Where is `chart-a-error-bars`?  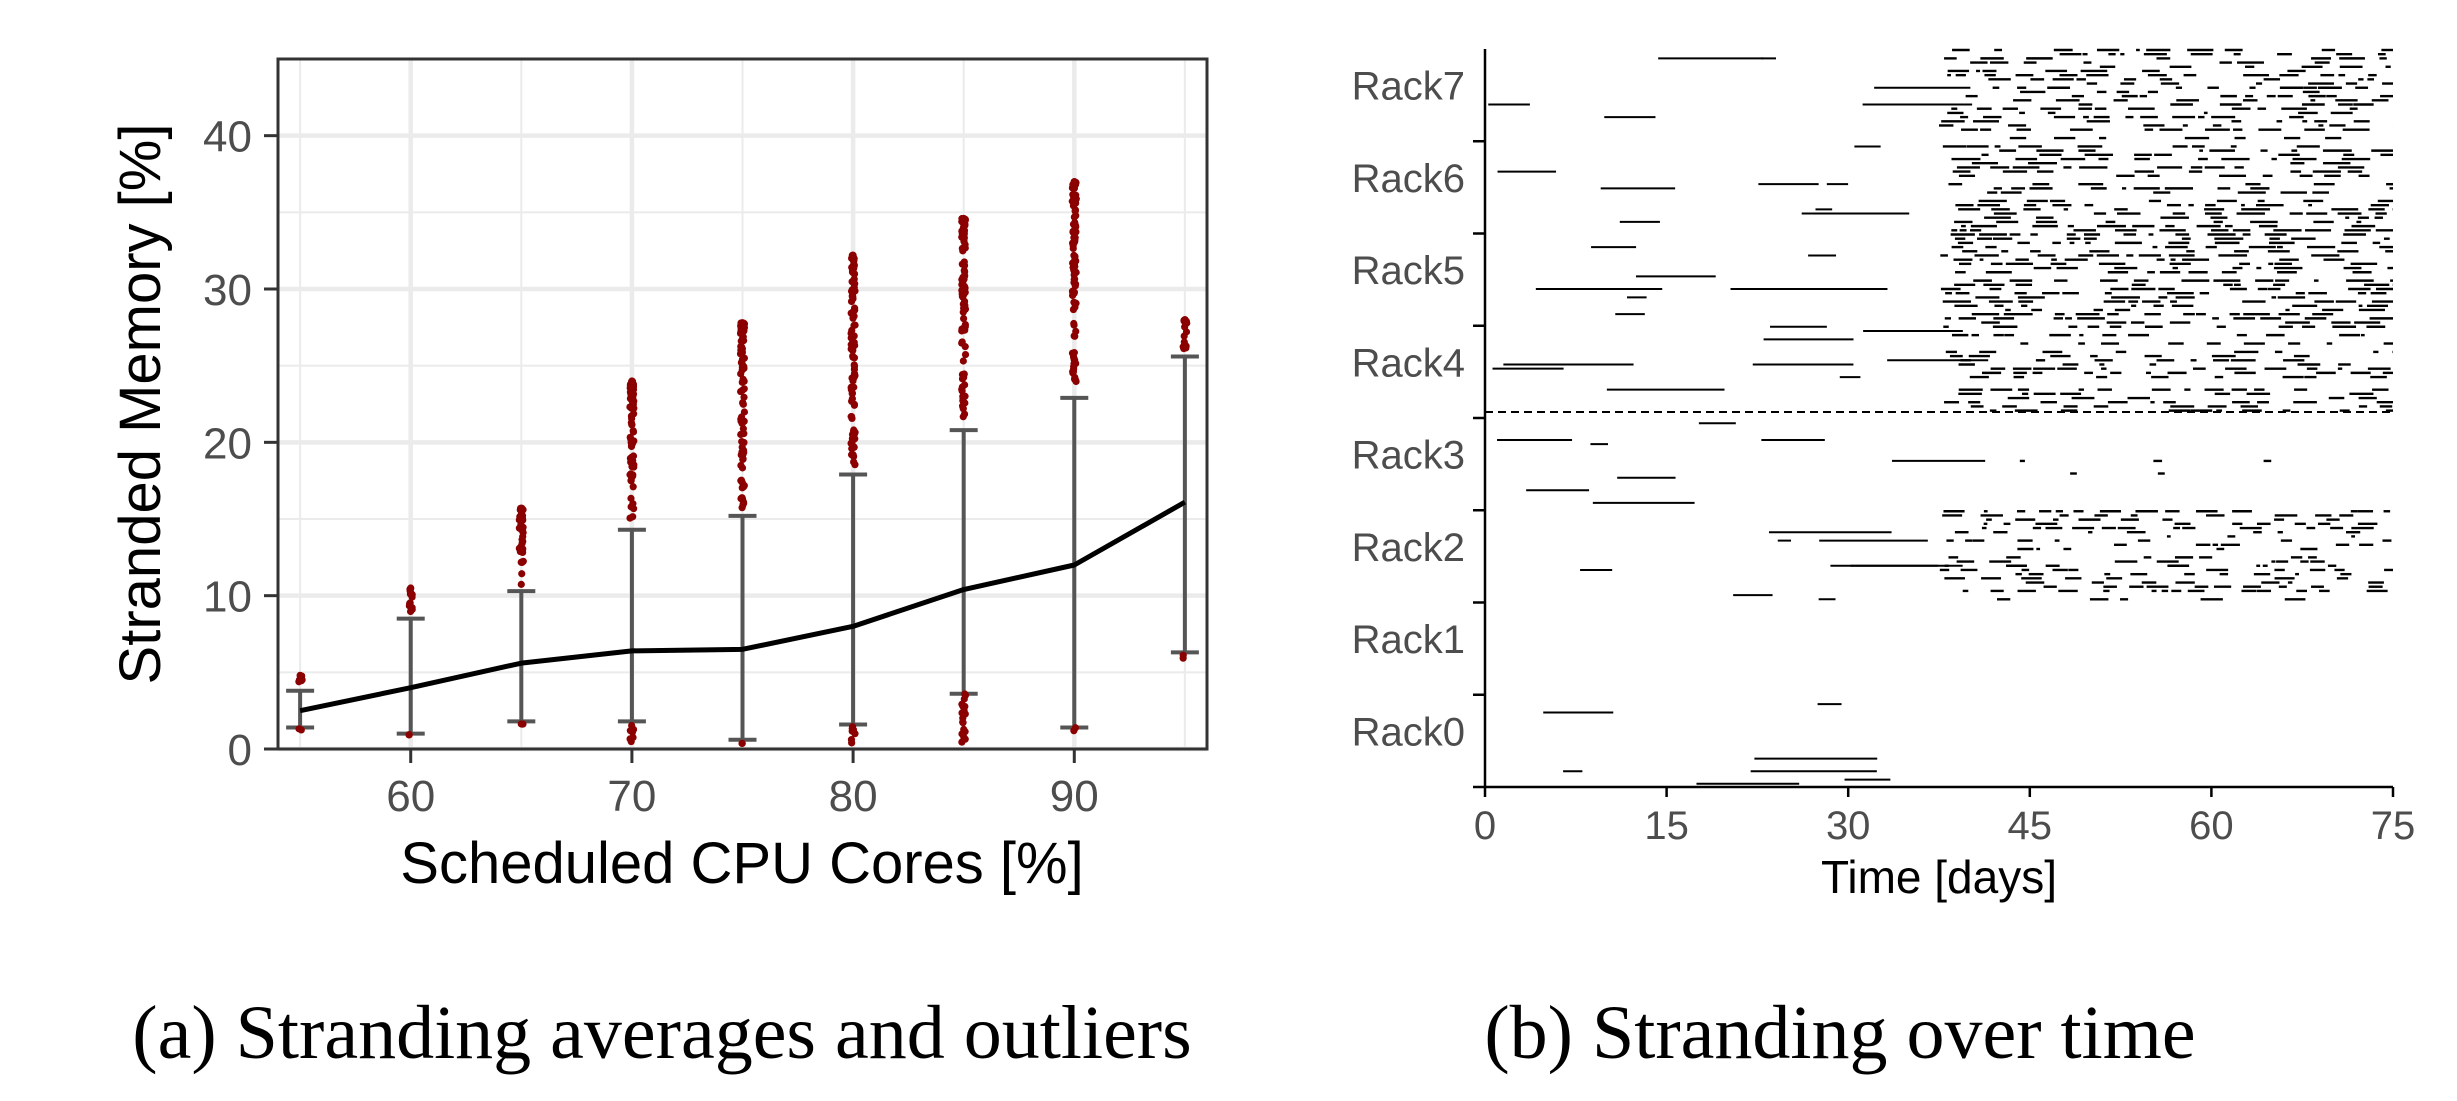 chart-a-error-bars is located at coordinates (742, 548).